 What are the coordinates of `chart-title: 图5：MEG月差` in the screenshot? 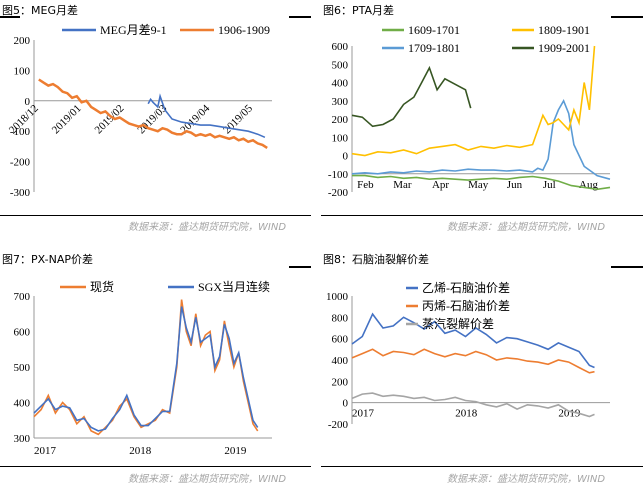 It's located at (40, 10).